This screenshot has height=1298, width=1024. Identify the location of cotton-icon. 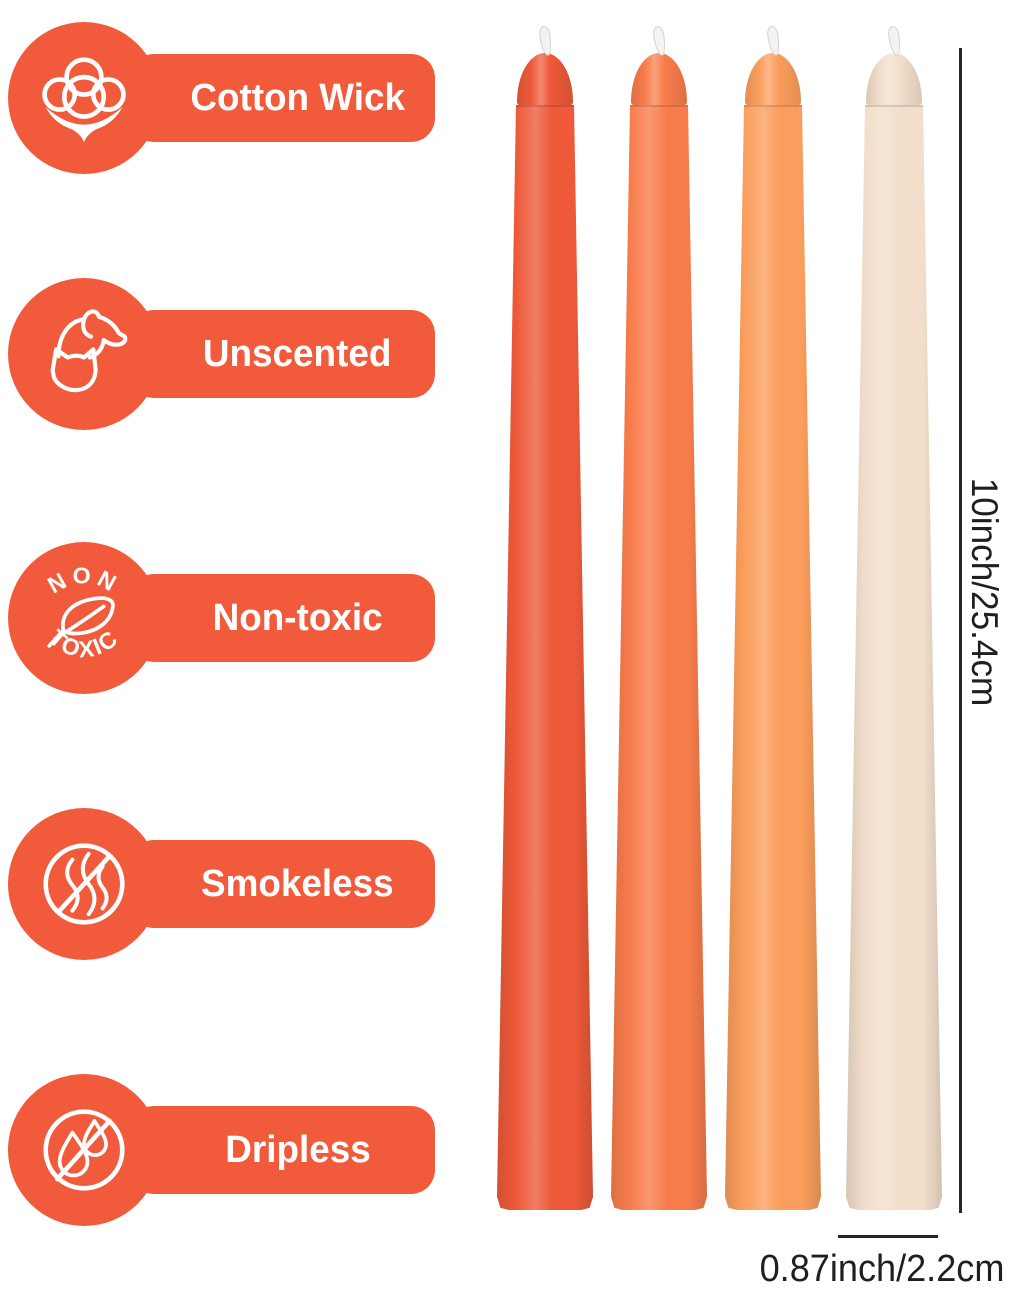
(84, 100).